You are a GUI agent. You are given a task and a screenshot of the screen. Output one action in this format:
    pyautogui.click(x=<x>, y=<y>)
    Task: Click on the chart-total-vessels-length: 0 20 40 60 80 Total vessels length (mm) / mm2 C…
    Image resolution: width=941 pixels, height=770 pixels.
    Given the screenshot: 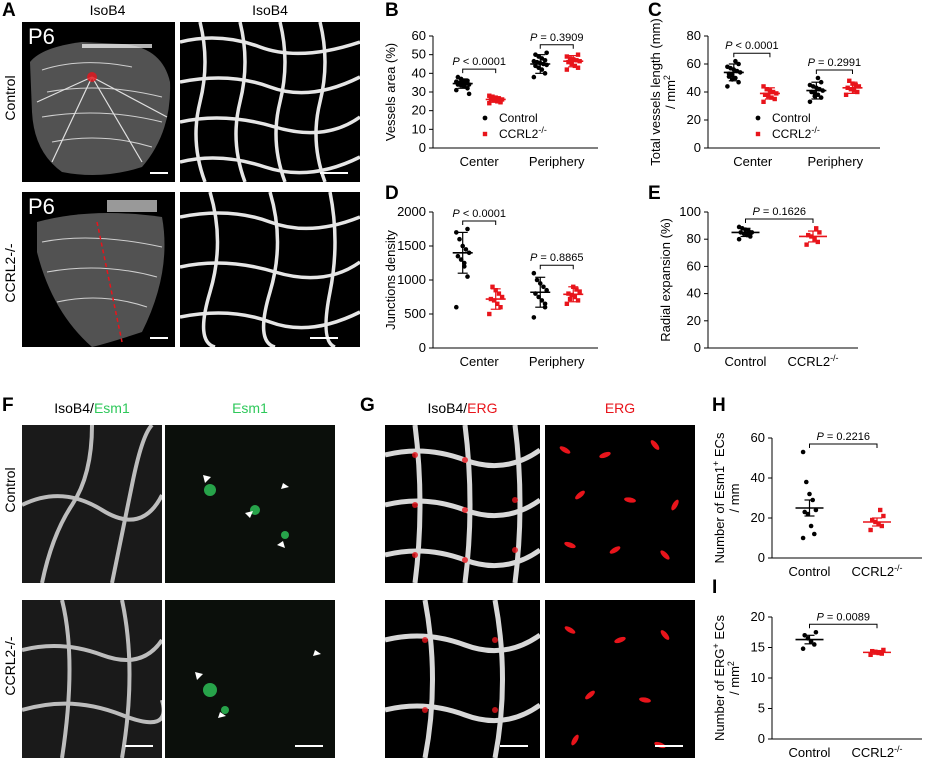 What is the action you would take?
    pyautogui.click(x=764, y=93)
    